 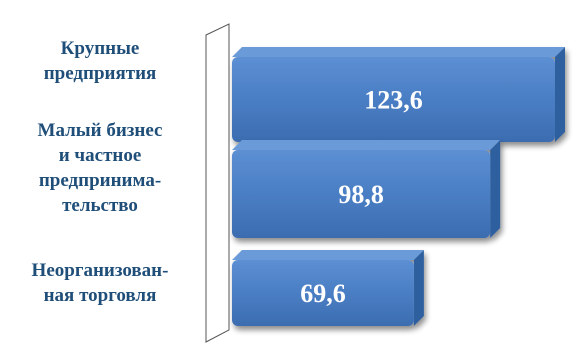 I want to click on bar-group: 69,6, so click(x=328, y=288).